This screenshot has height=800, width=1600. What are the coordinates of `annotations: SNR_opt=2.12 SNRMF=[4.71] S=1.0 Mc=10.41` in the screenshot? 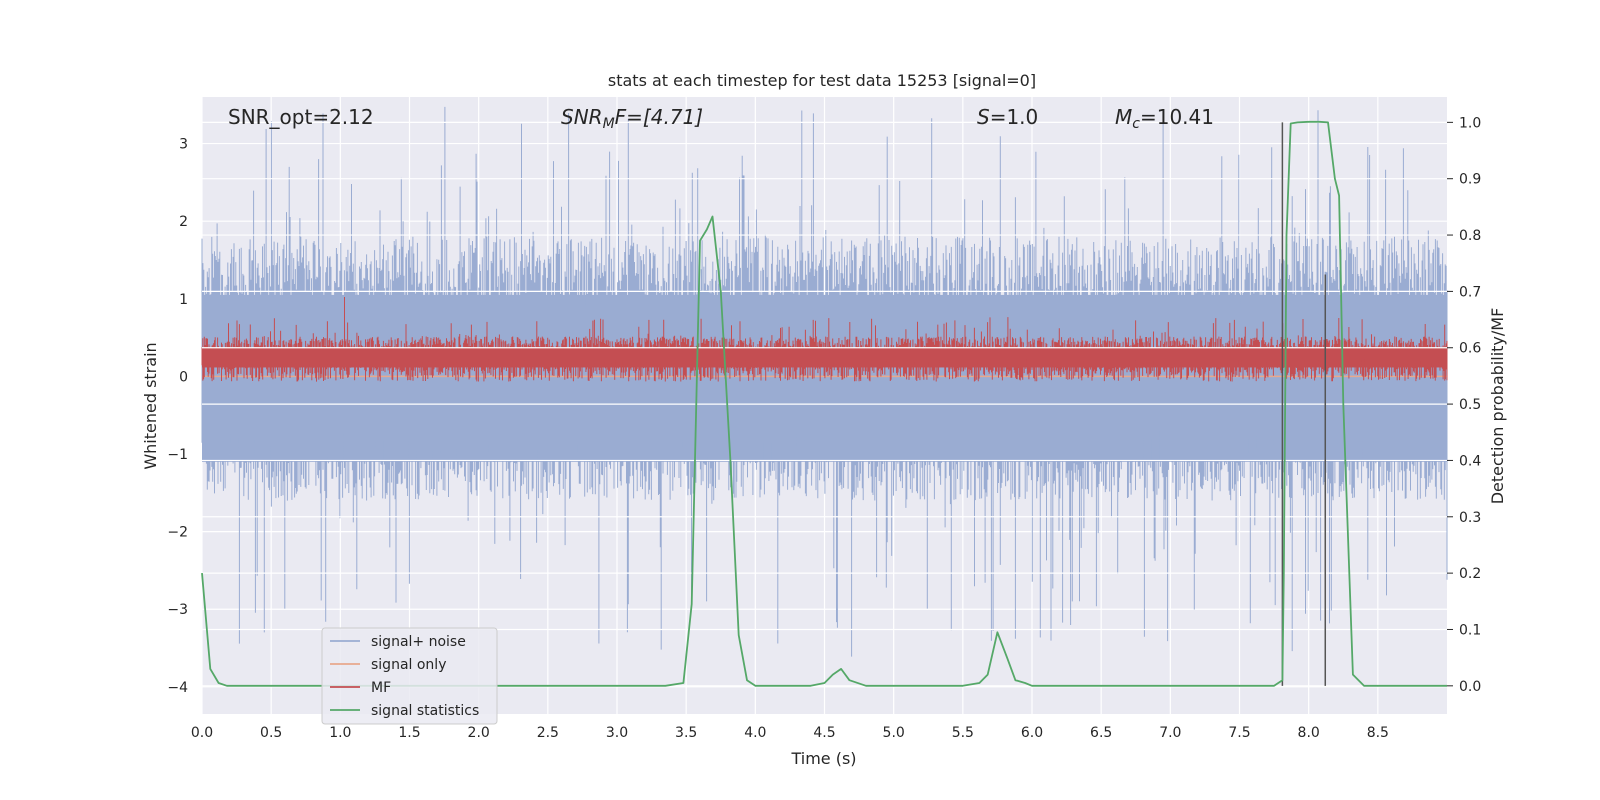 It's located at (721, 118).